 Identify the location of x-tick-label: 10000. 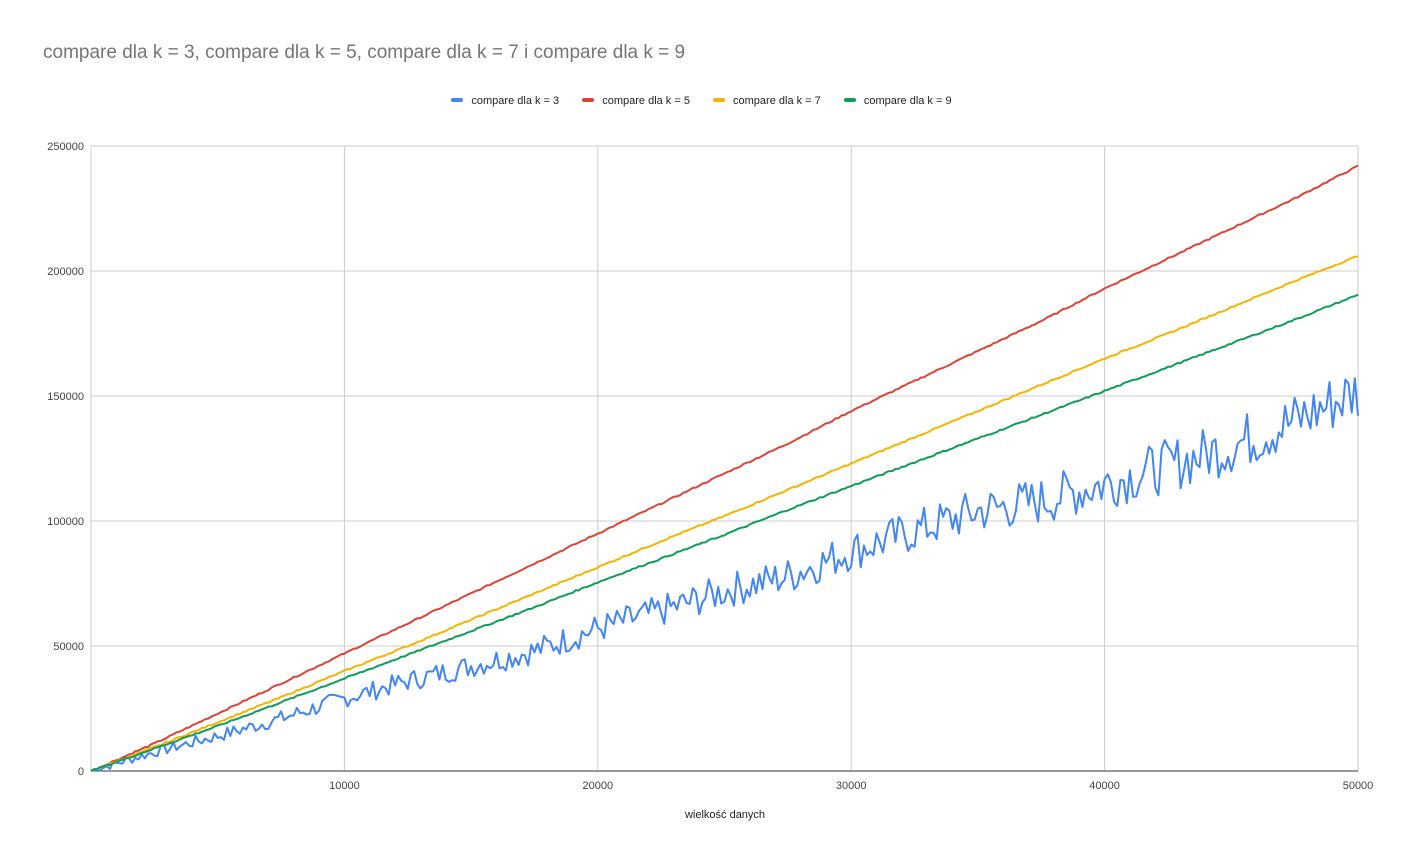
(344, 786).